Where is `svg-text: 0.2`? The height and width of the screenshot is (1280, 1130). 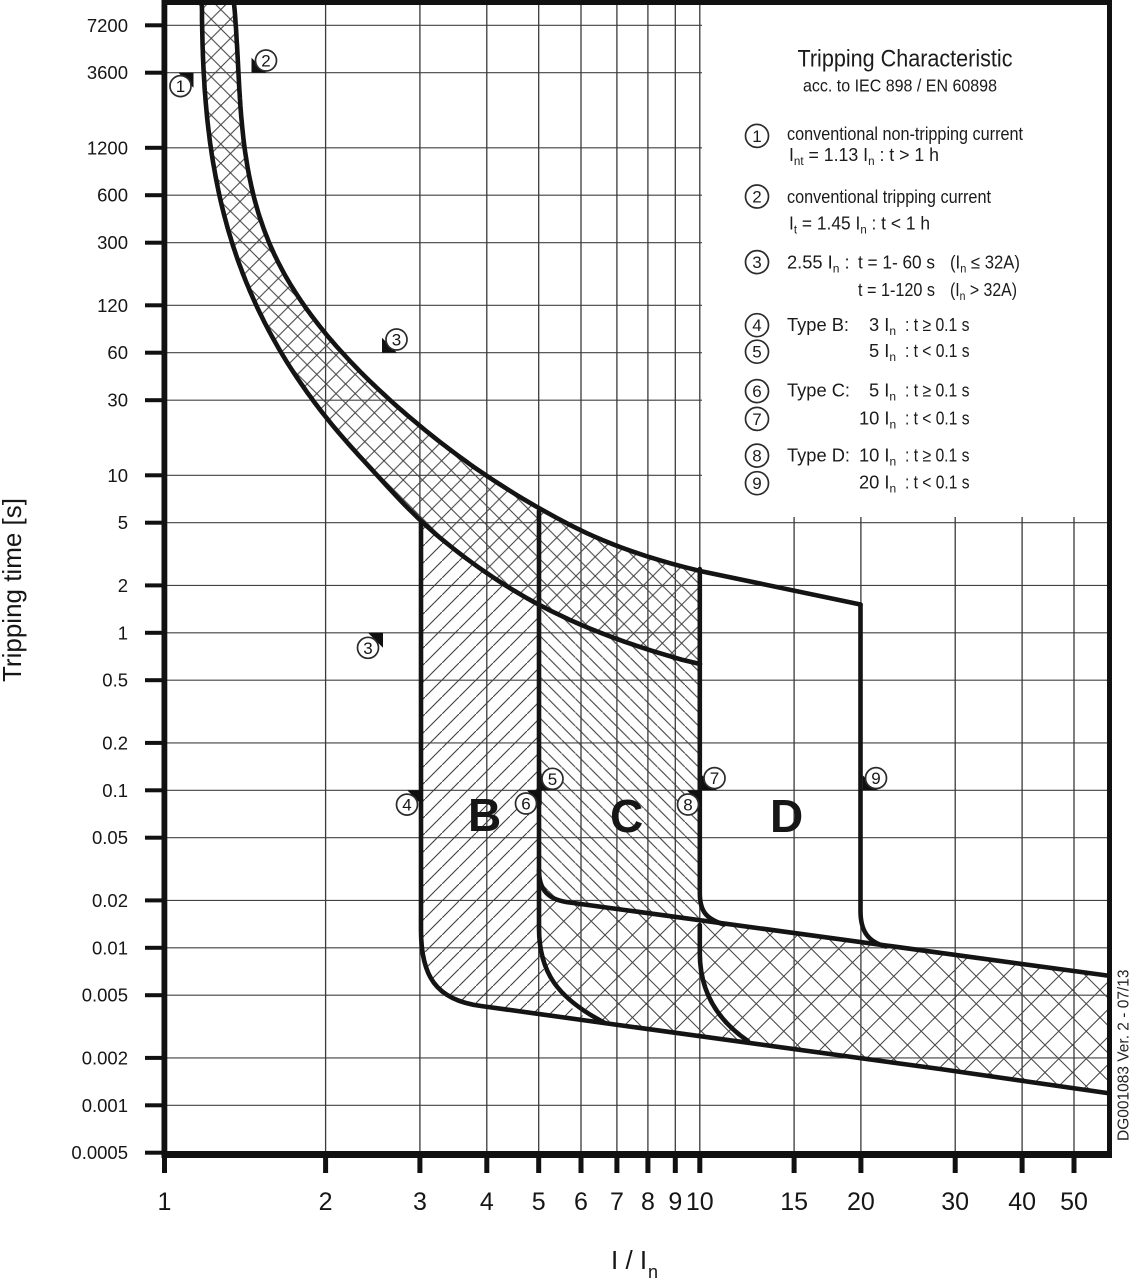
svg-text: 0.2 is located at coordinates (115, 742).